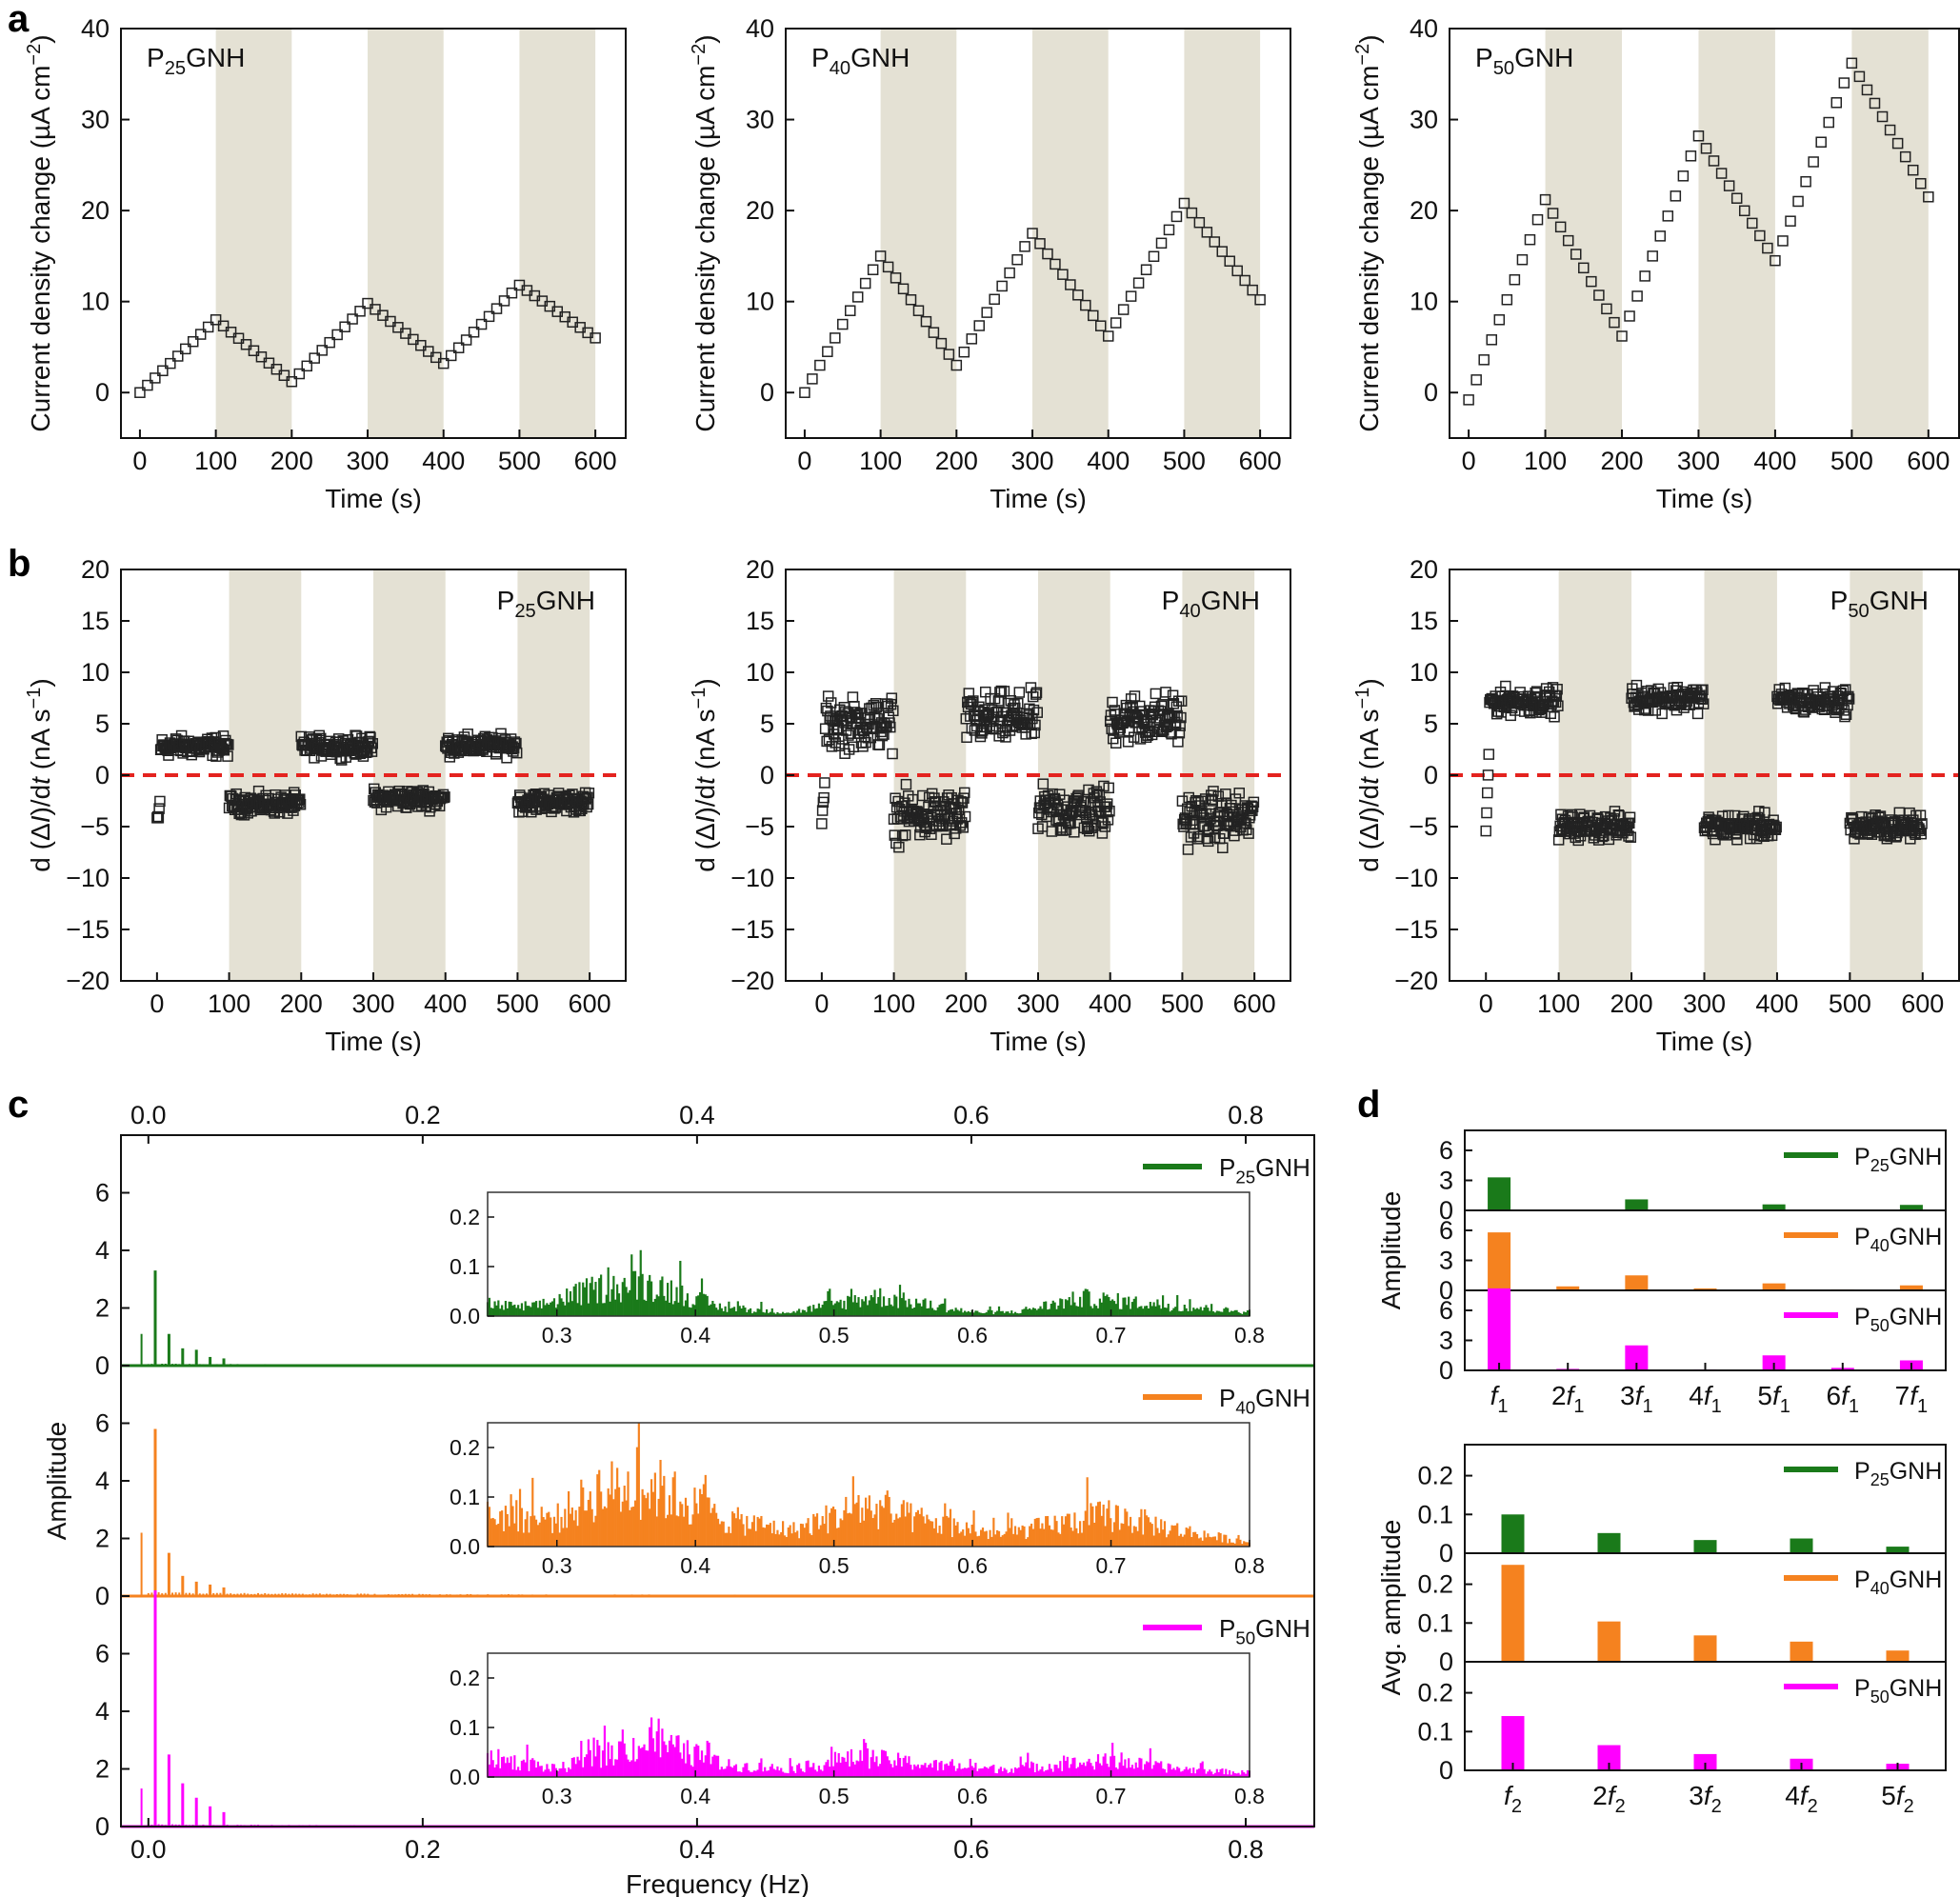 This screenshot has height=1897, width=1960. What do you see at coordinates (893, 1004) in the screenshot?
I see `x-tick-label: 100` at bounding box center [893, 1004].